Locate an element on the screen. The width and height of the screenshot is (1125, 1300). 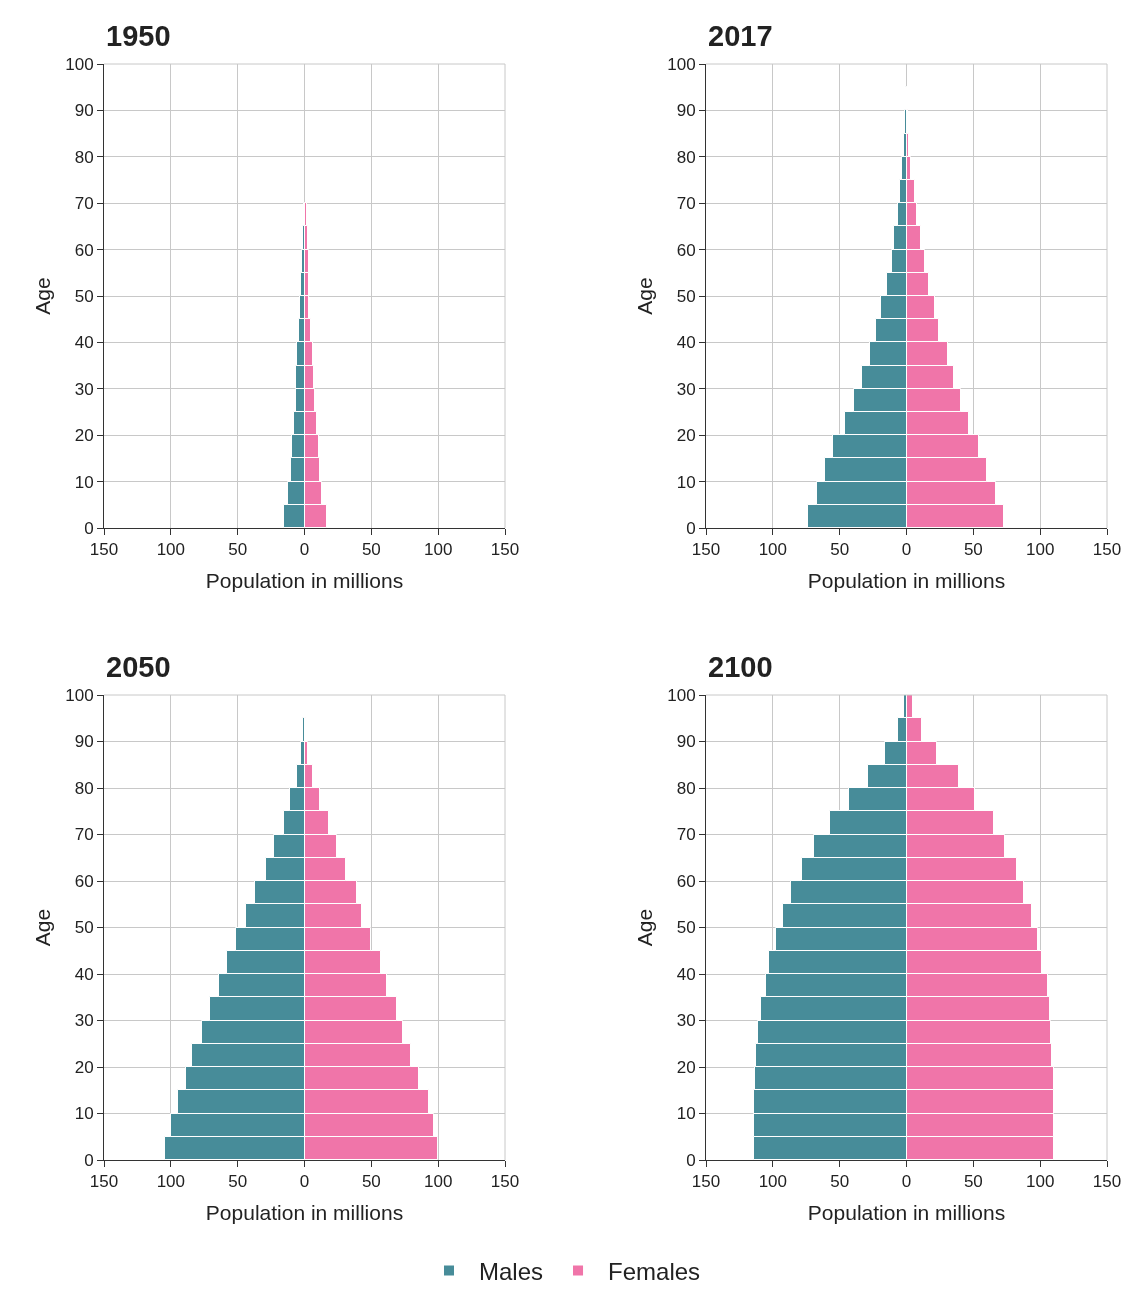
chart-title: 2017 is located at coordinates (740, 36).